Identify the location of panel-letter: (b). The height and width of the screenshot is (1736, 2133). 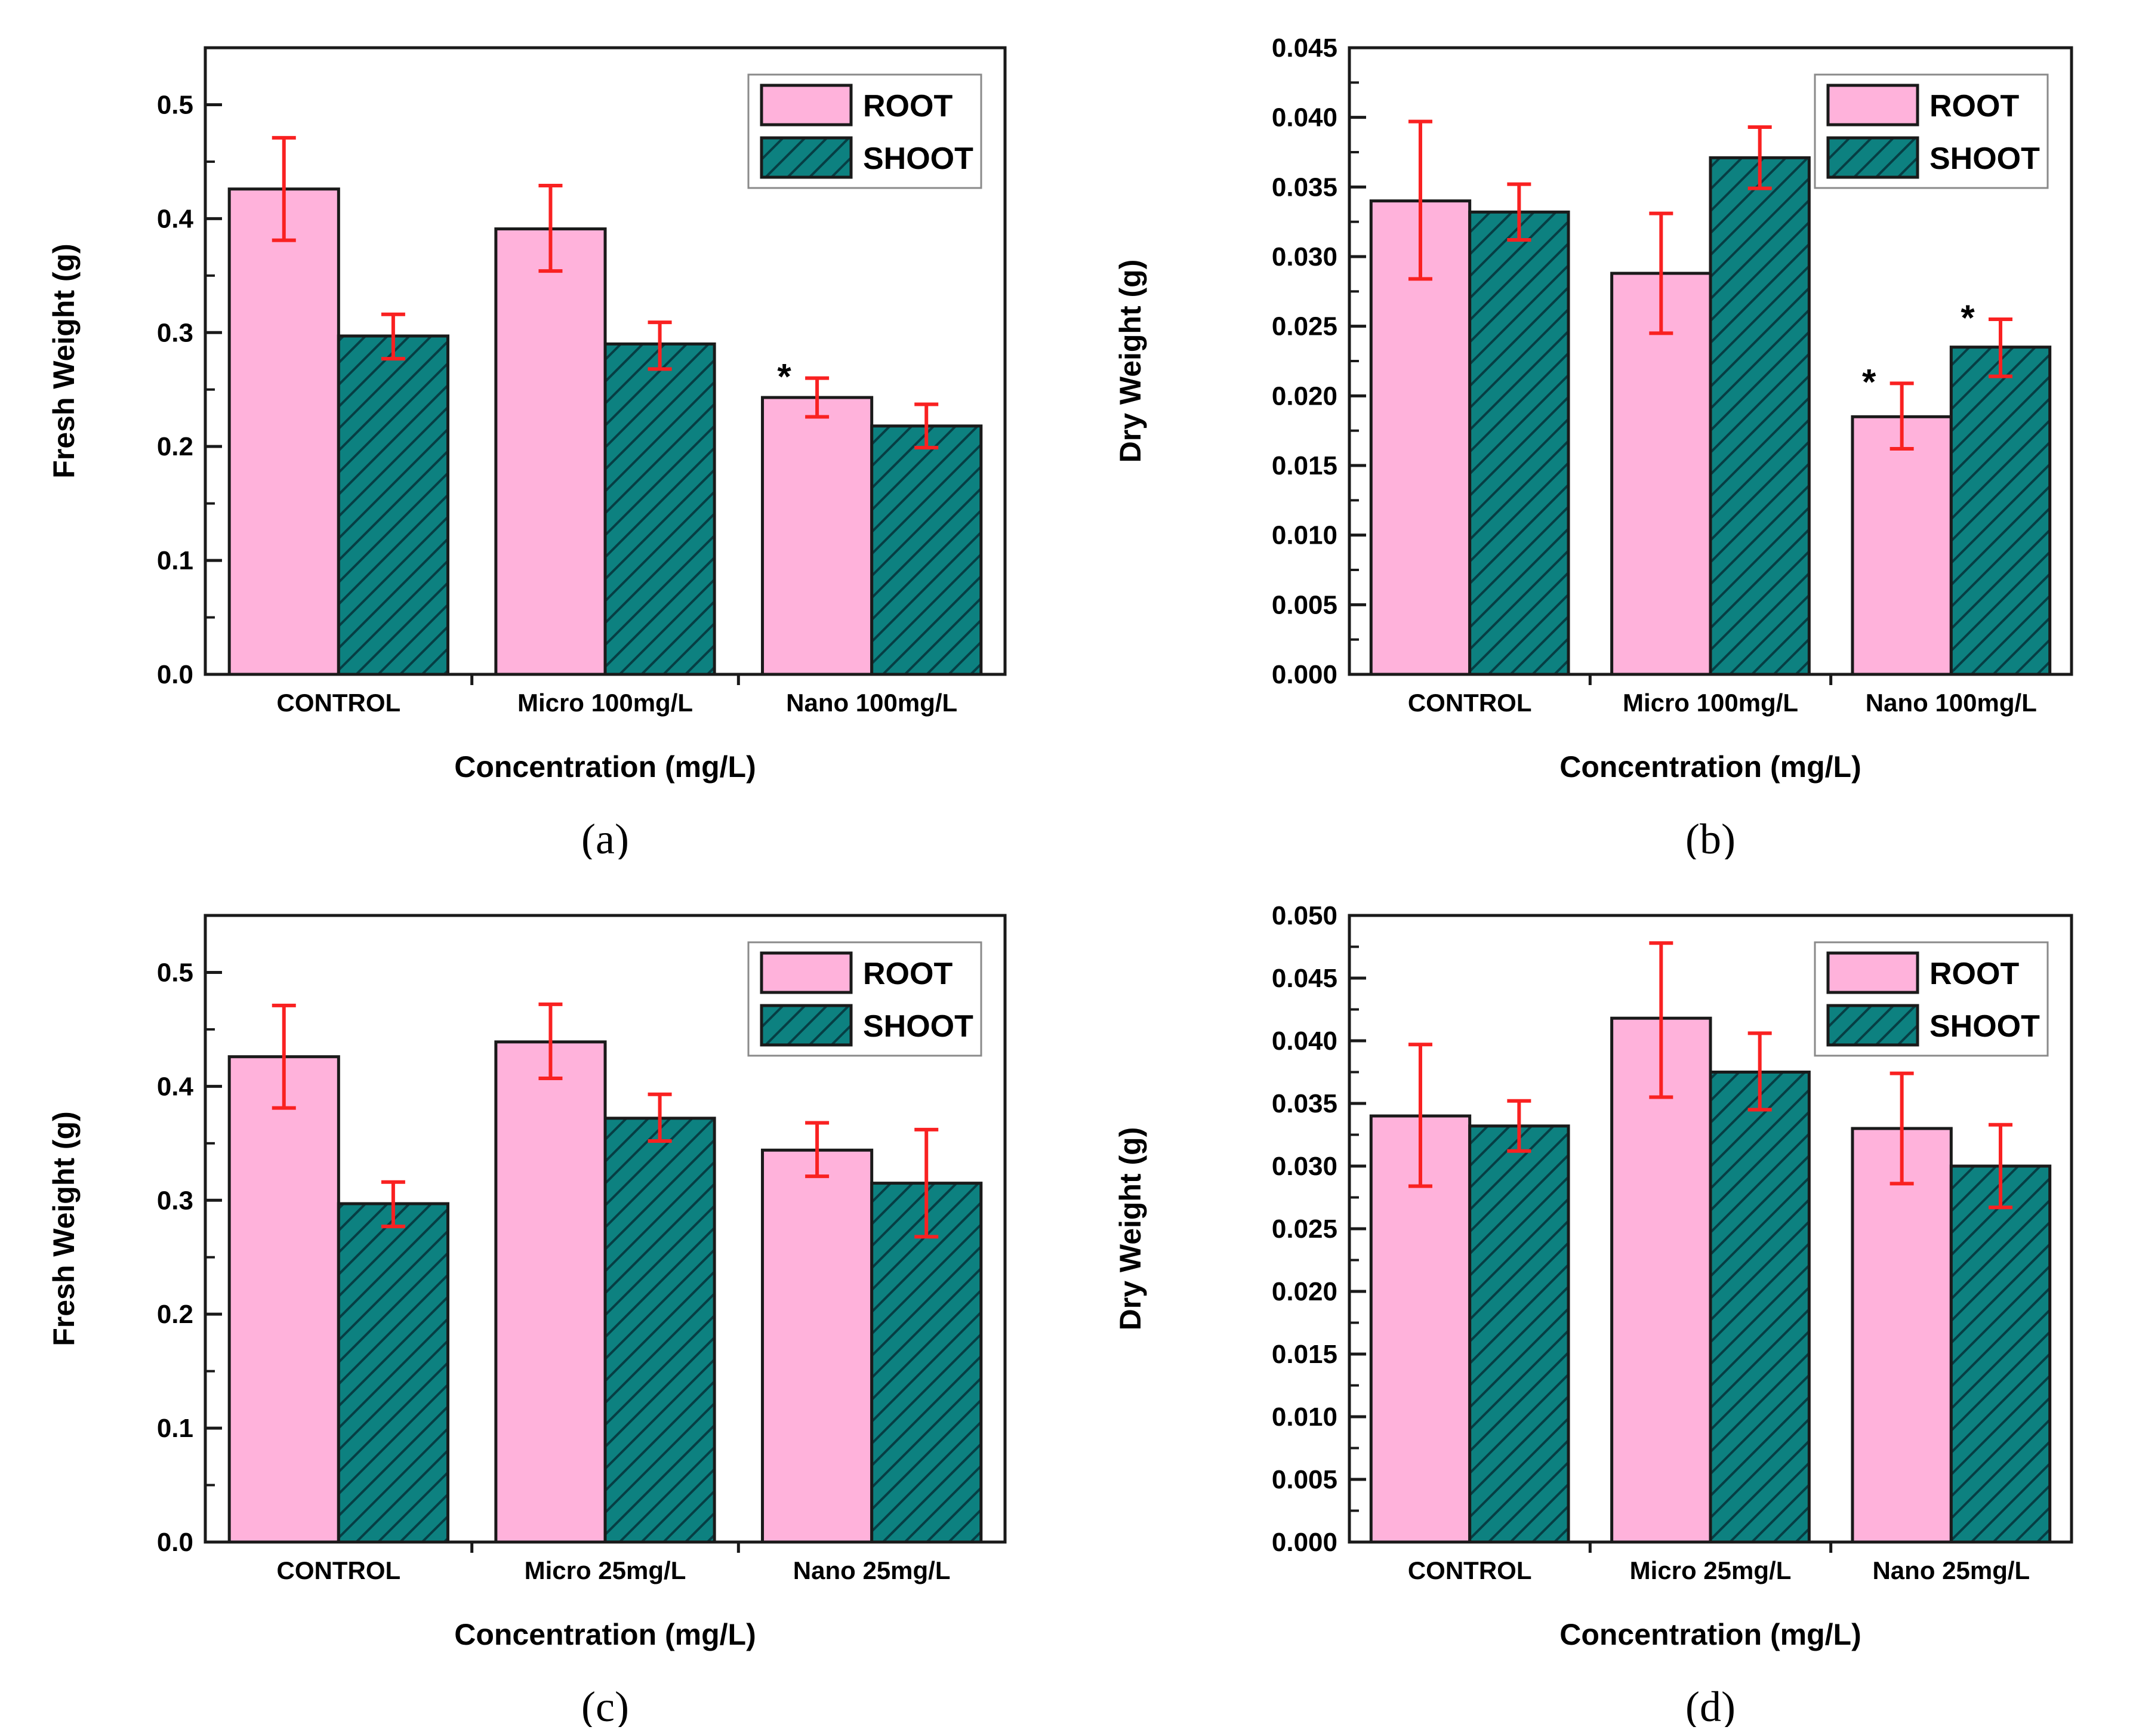
(1710, 837).